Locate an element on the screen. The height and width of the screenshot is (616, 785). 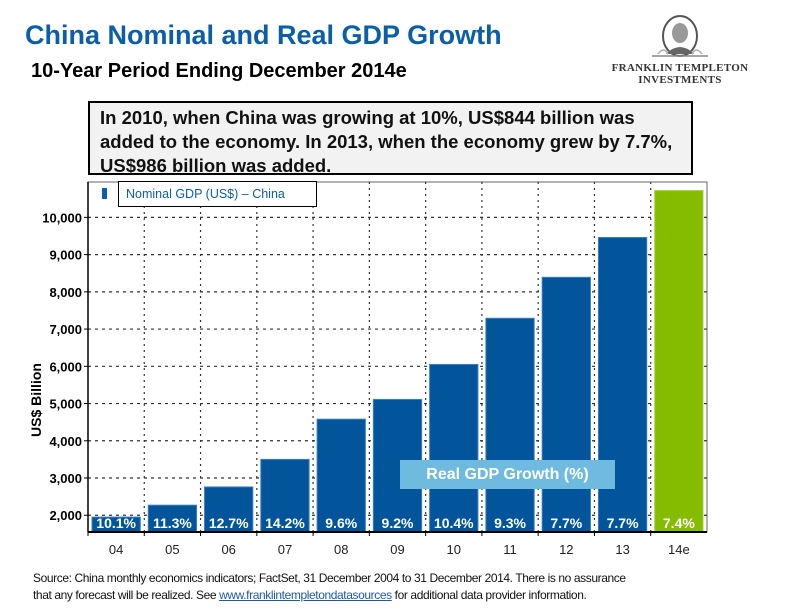
growth-label-05: 11.3% is located at coordinates (172, 523).